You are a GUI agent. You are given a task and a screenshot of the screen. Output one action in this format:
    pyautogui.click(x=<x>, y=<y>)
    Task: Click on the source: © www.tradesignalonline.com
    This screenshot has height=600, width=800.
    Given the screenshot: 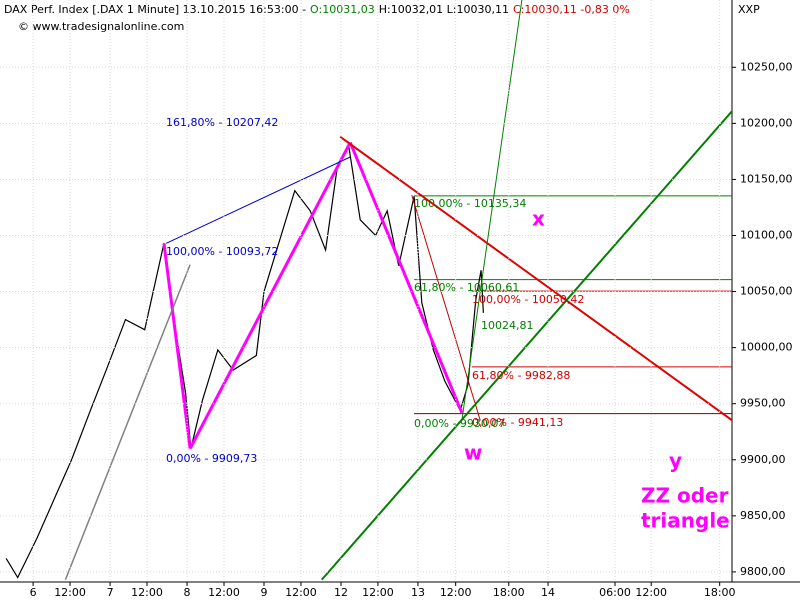 What is the action you would take?
    pyautogui.click(x=101, y=26)
    